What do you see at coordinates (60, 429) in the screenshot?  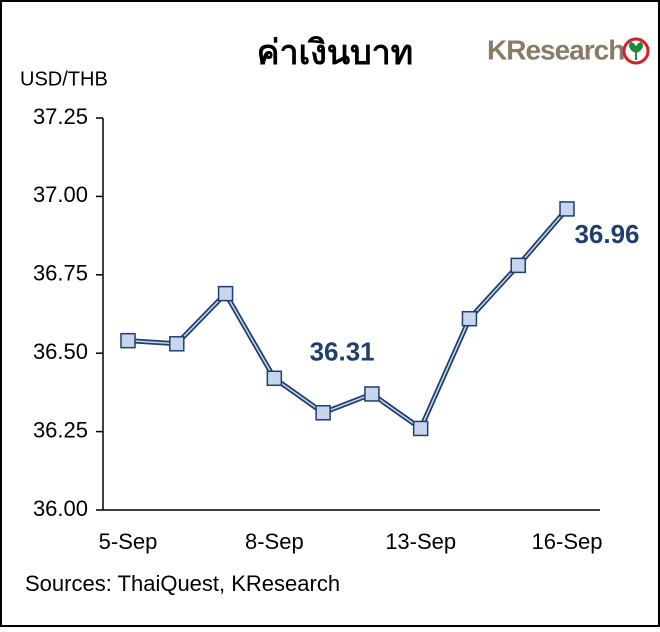 I see `y-tick-label: 36.25` at bounding box center [60, 429].